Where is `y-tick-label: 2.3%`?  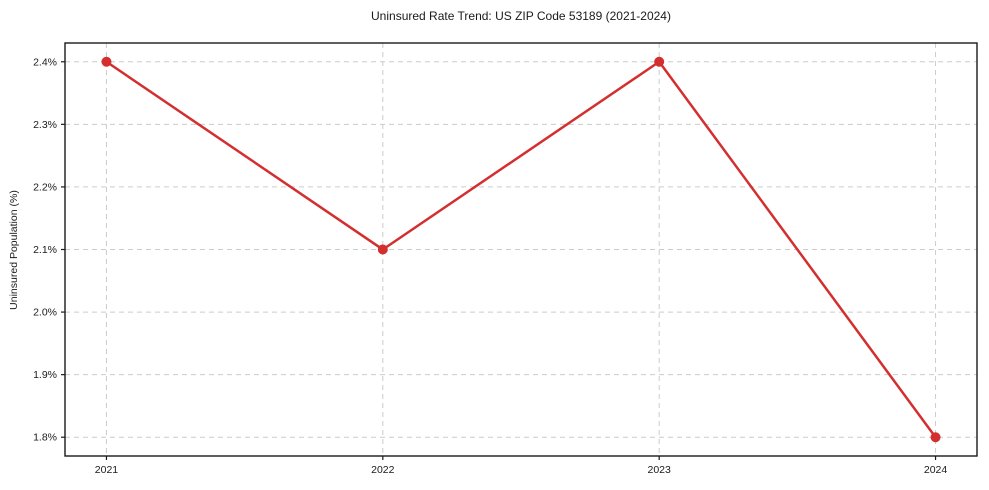
y-tick-label: 2.3% is located at coordinates (45, 125).